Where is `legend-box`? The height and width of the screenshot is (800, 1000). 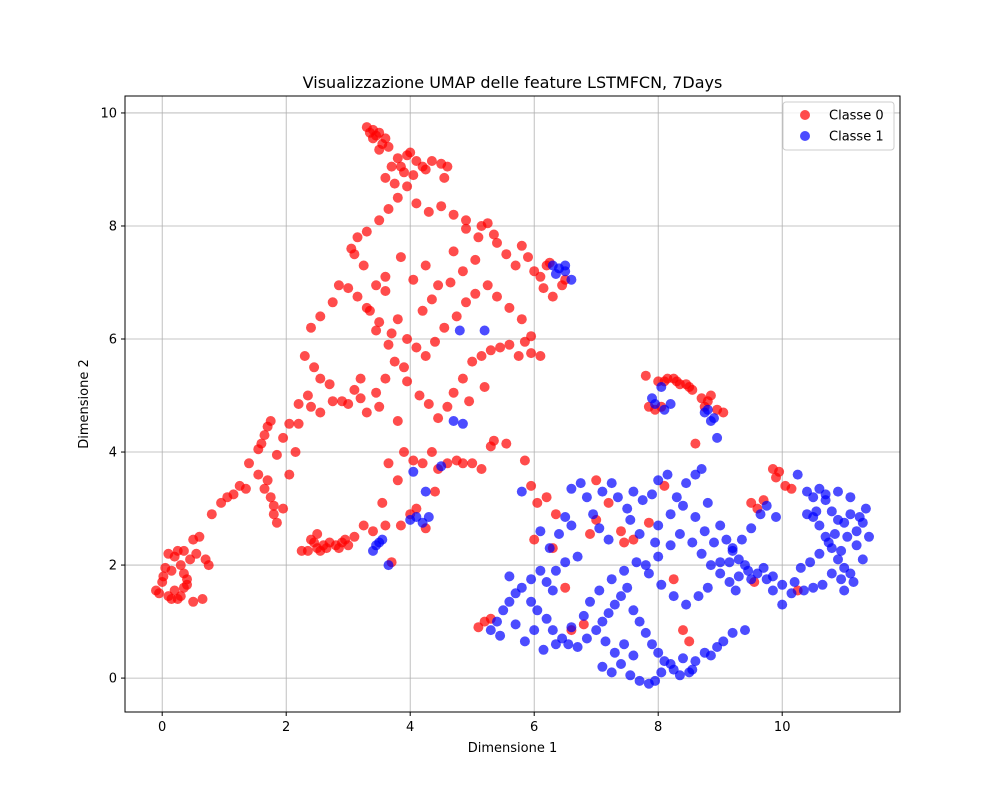
legend-box is located at coordinates (838, 126).